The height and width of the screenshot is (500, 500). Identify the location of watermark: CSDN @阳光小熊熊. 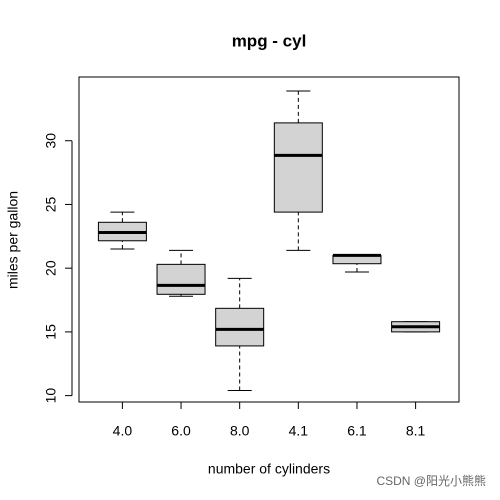
(431, 480).